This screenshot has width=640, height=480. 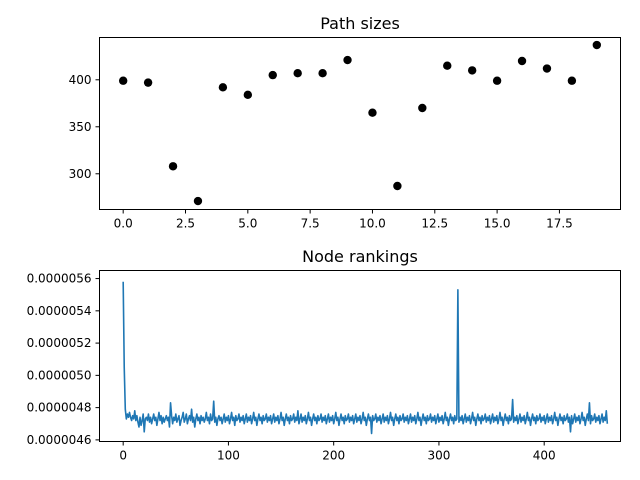 I want to click on x-tick-label: 200, so click(x=333, y=456).